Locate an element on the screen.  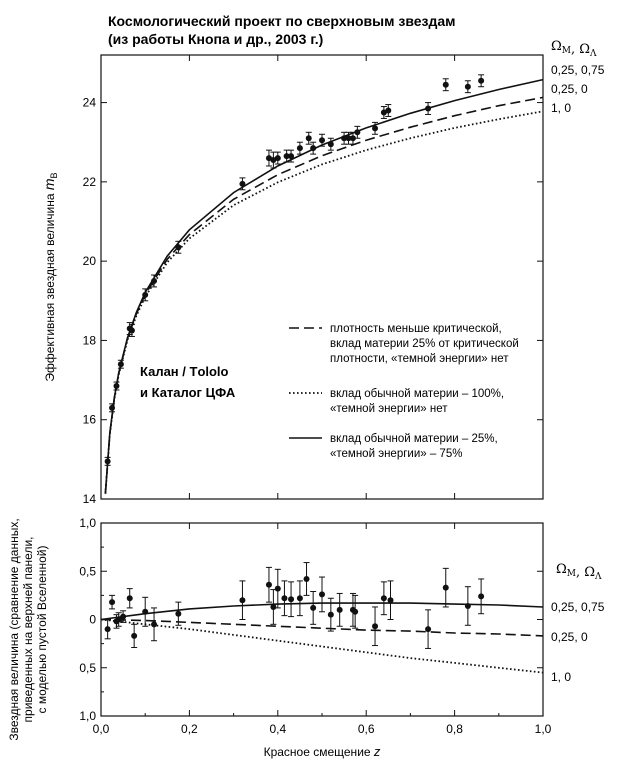
bottom-series-label: 0,25, 0 is located at coordinates (569, 637).